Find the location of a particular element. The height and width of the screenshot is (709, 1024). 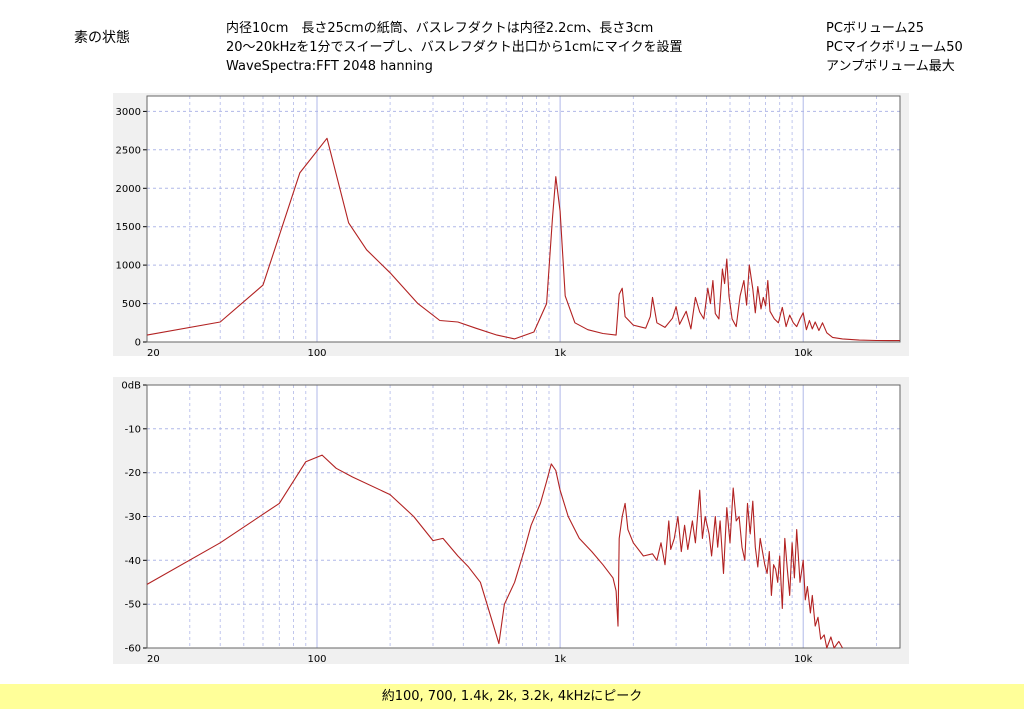

state-label: 素の状態 is located at coordinates (102, 38).